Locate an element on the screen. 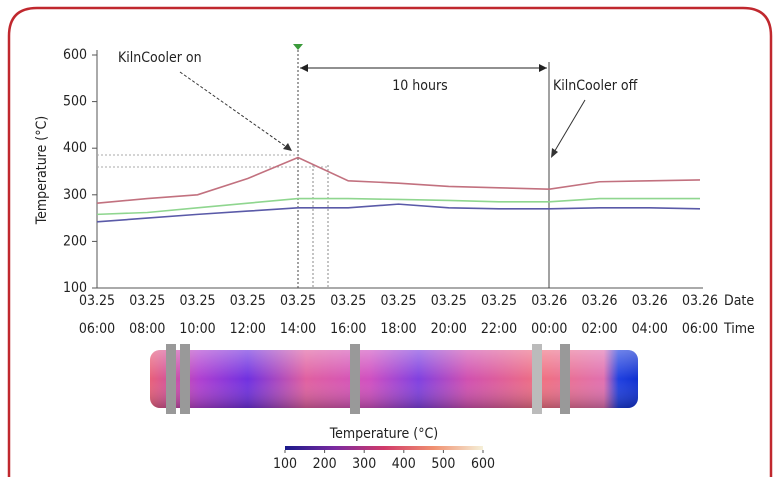 The image size is (779, 477). annotation: KilnCooler off is located at coordinates (595, 86).